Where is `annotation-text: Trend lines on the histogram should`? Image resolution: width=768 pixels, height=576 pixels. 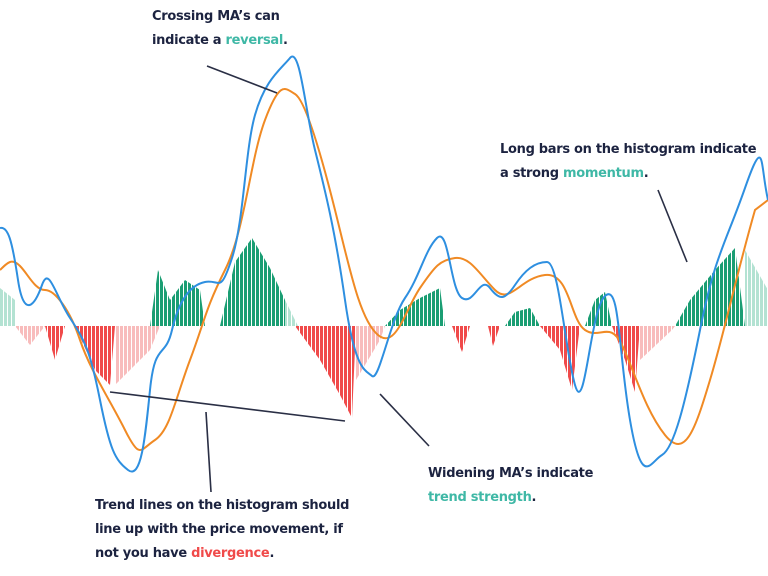
annotation-text: Trend lines on the histogram should is located at coordinates (222, 505).